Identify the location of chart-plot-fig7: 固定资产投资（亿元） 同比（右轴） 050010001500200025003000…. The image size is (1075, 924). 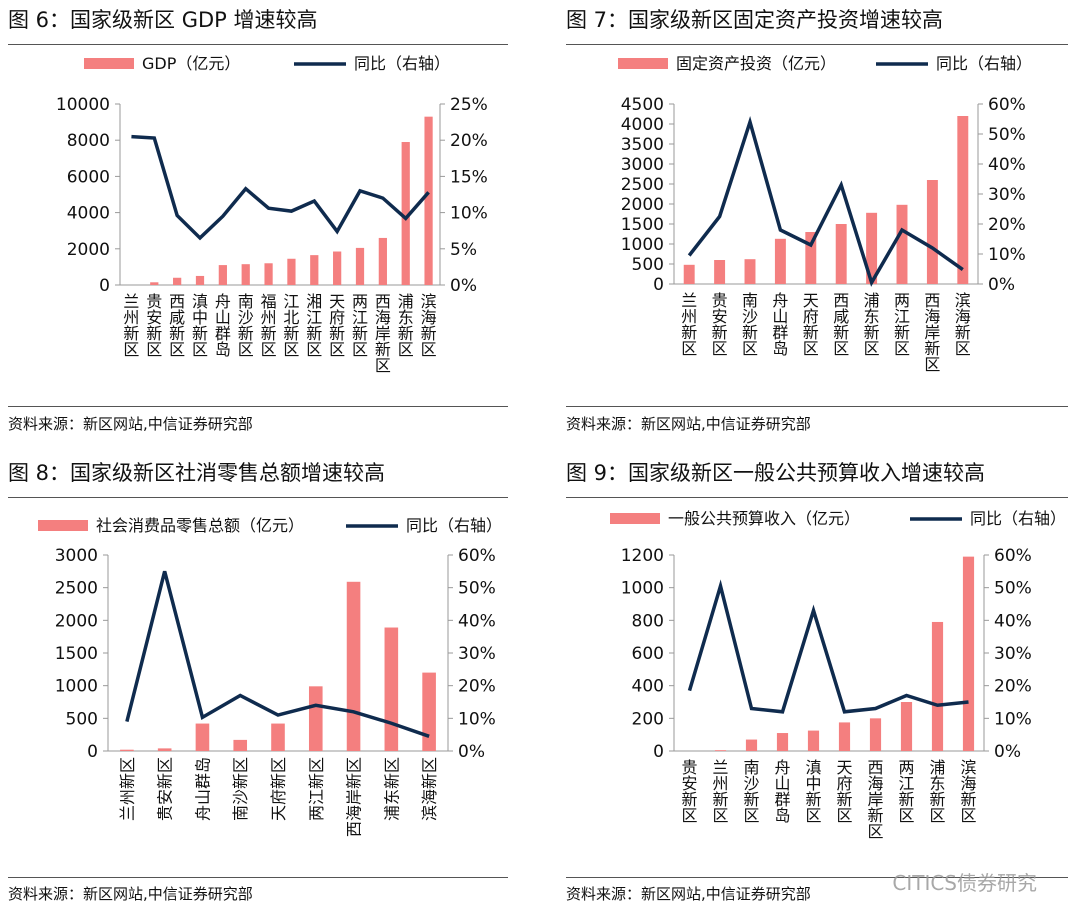
(825, 214).